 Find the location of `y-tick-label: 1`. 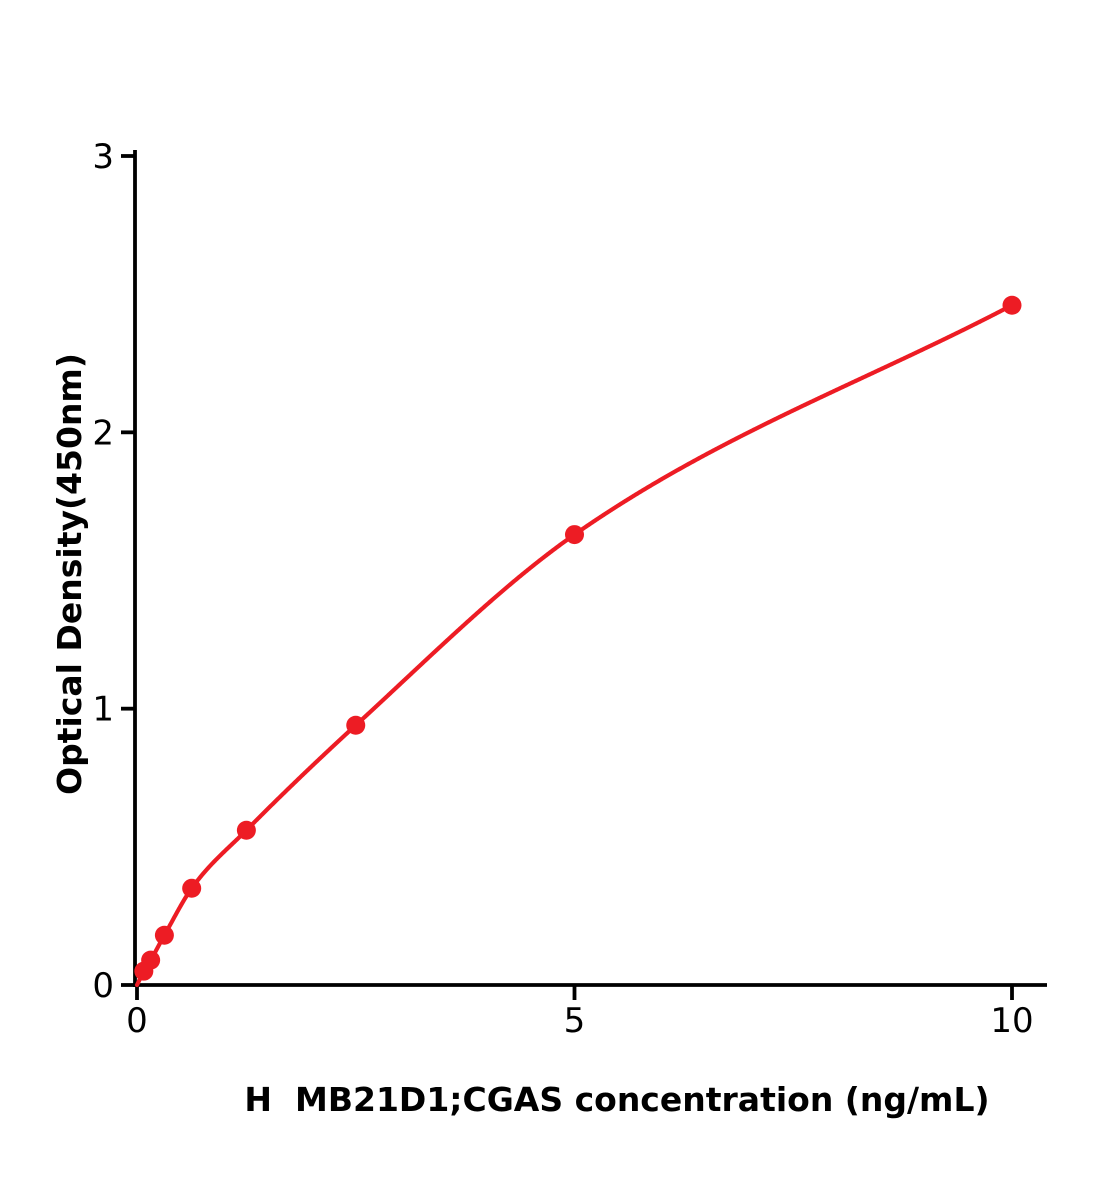

y-tick-label: 1 is located at coordinates (103, 710).